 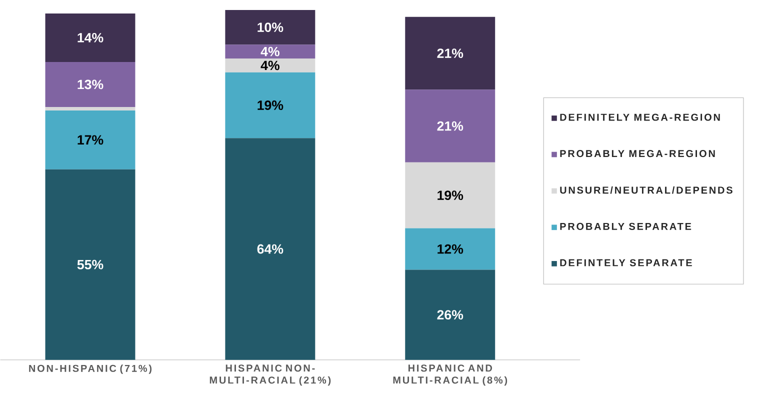 What do you see at coordinates (637, 154) in the screenshot?
I see `legend-label: PROBABLY MEGA-REGION` at bounding box center [637, 154].